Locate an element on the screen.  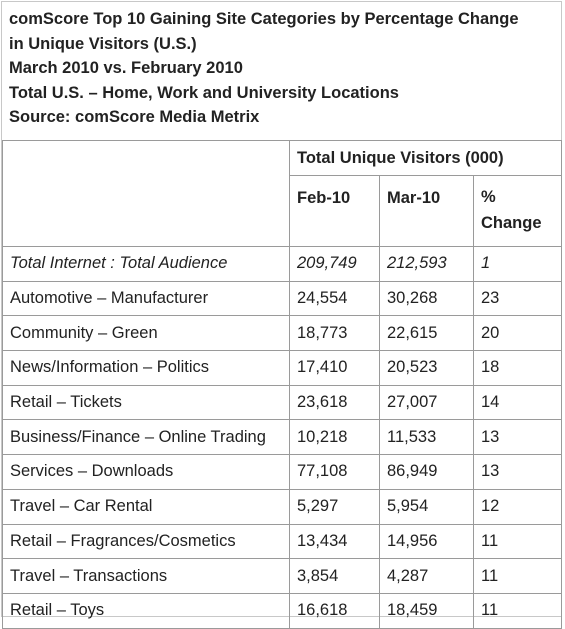
table-row: Retail – Toys 16,618 18,459 11 is located at coordinates (282, 610).